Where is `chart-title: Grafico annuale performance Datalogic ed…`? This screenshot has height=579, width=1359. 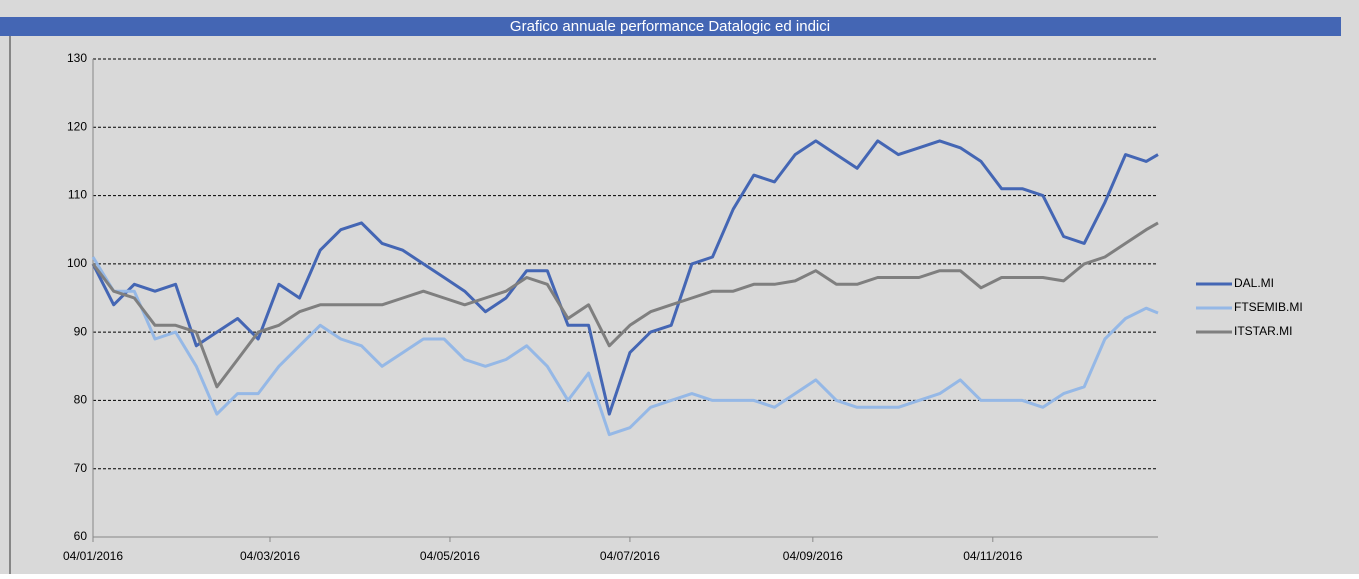
chart-title: Grafico annuale performance Datalogic ed… is located at coordinates (670, 26).